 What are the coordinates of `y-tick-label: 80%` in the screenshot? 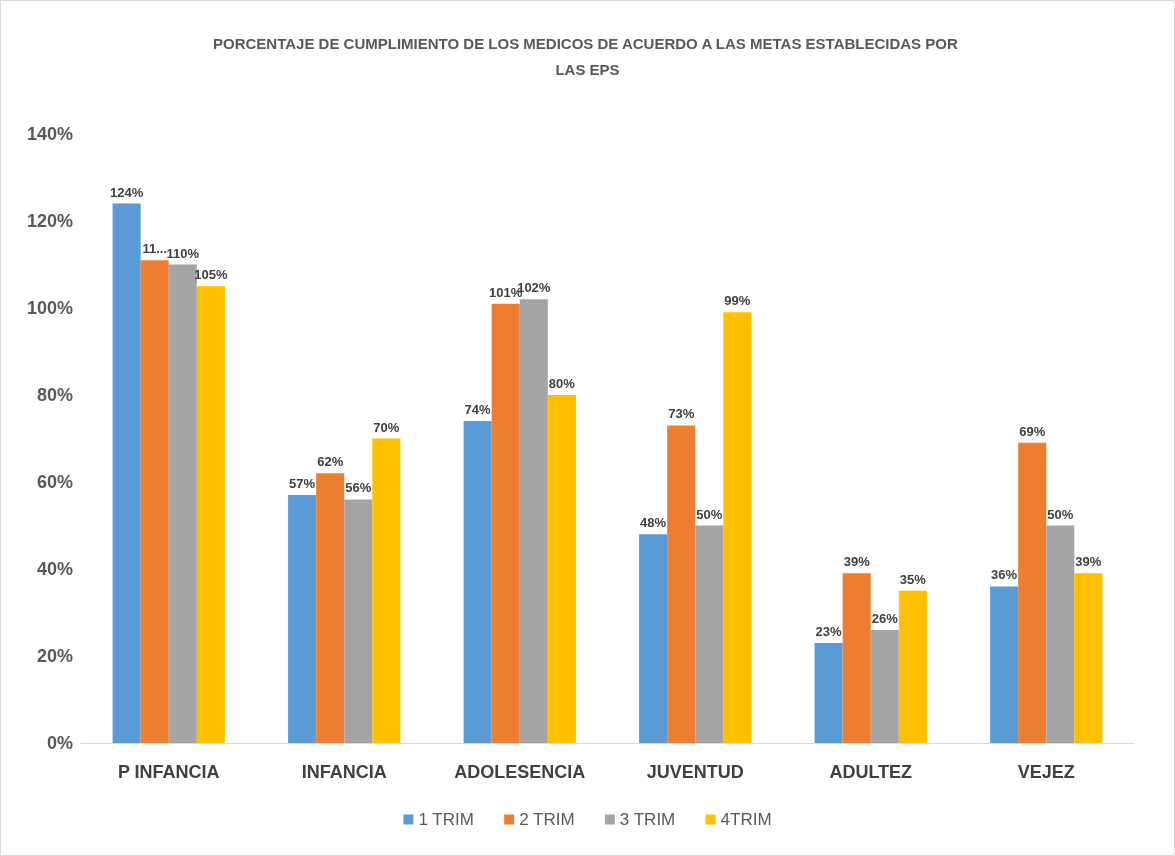 It's located at (54, 395).